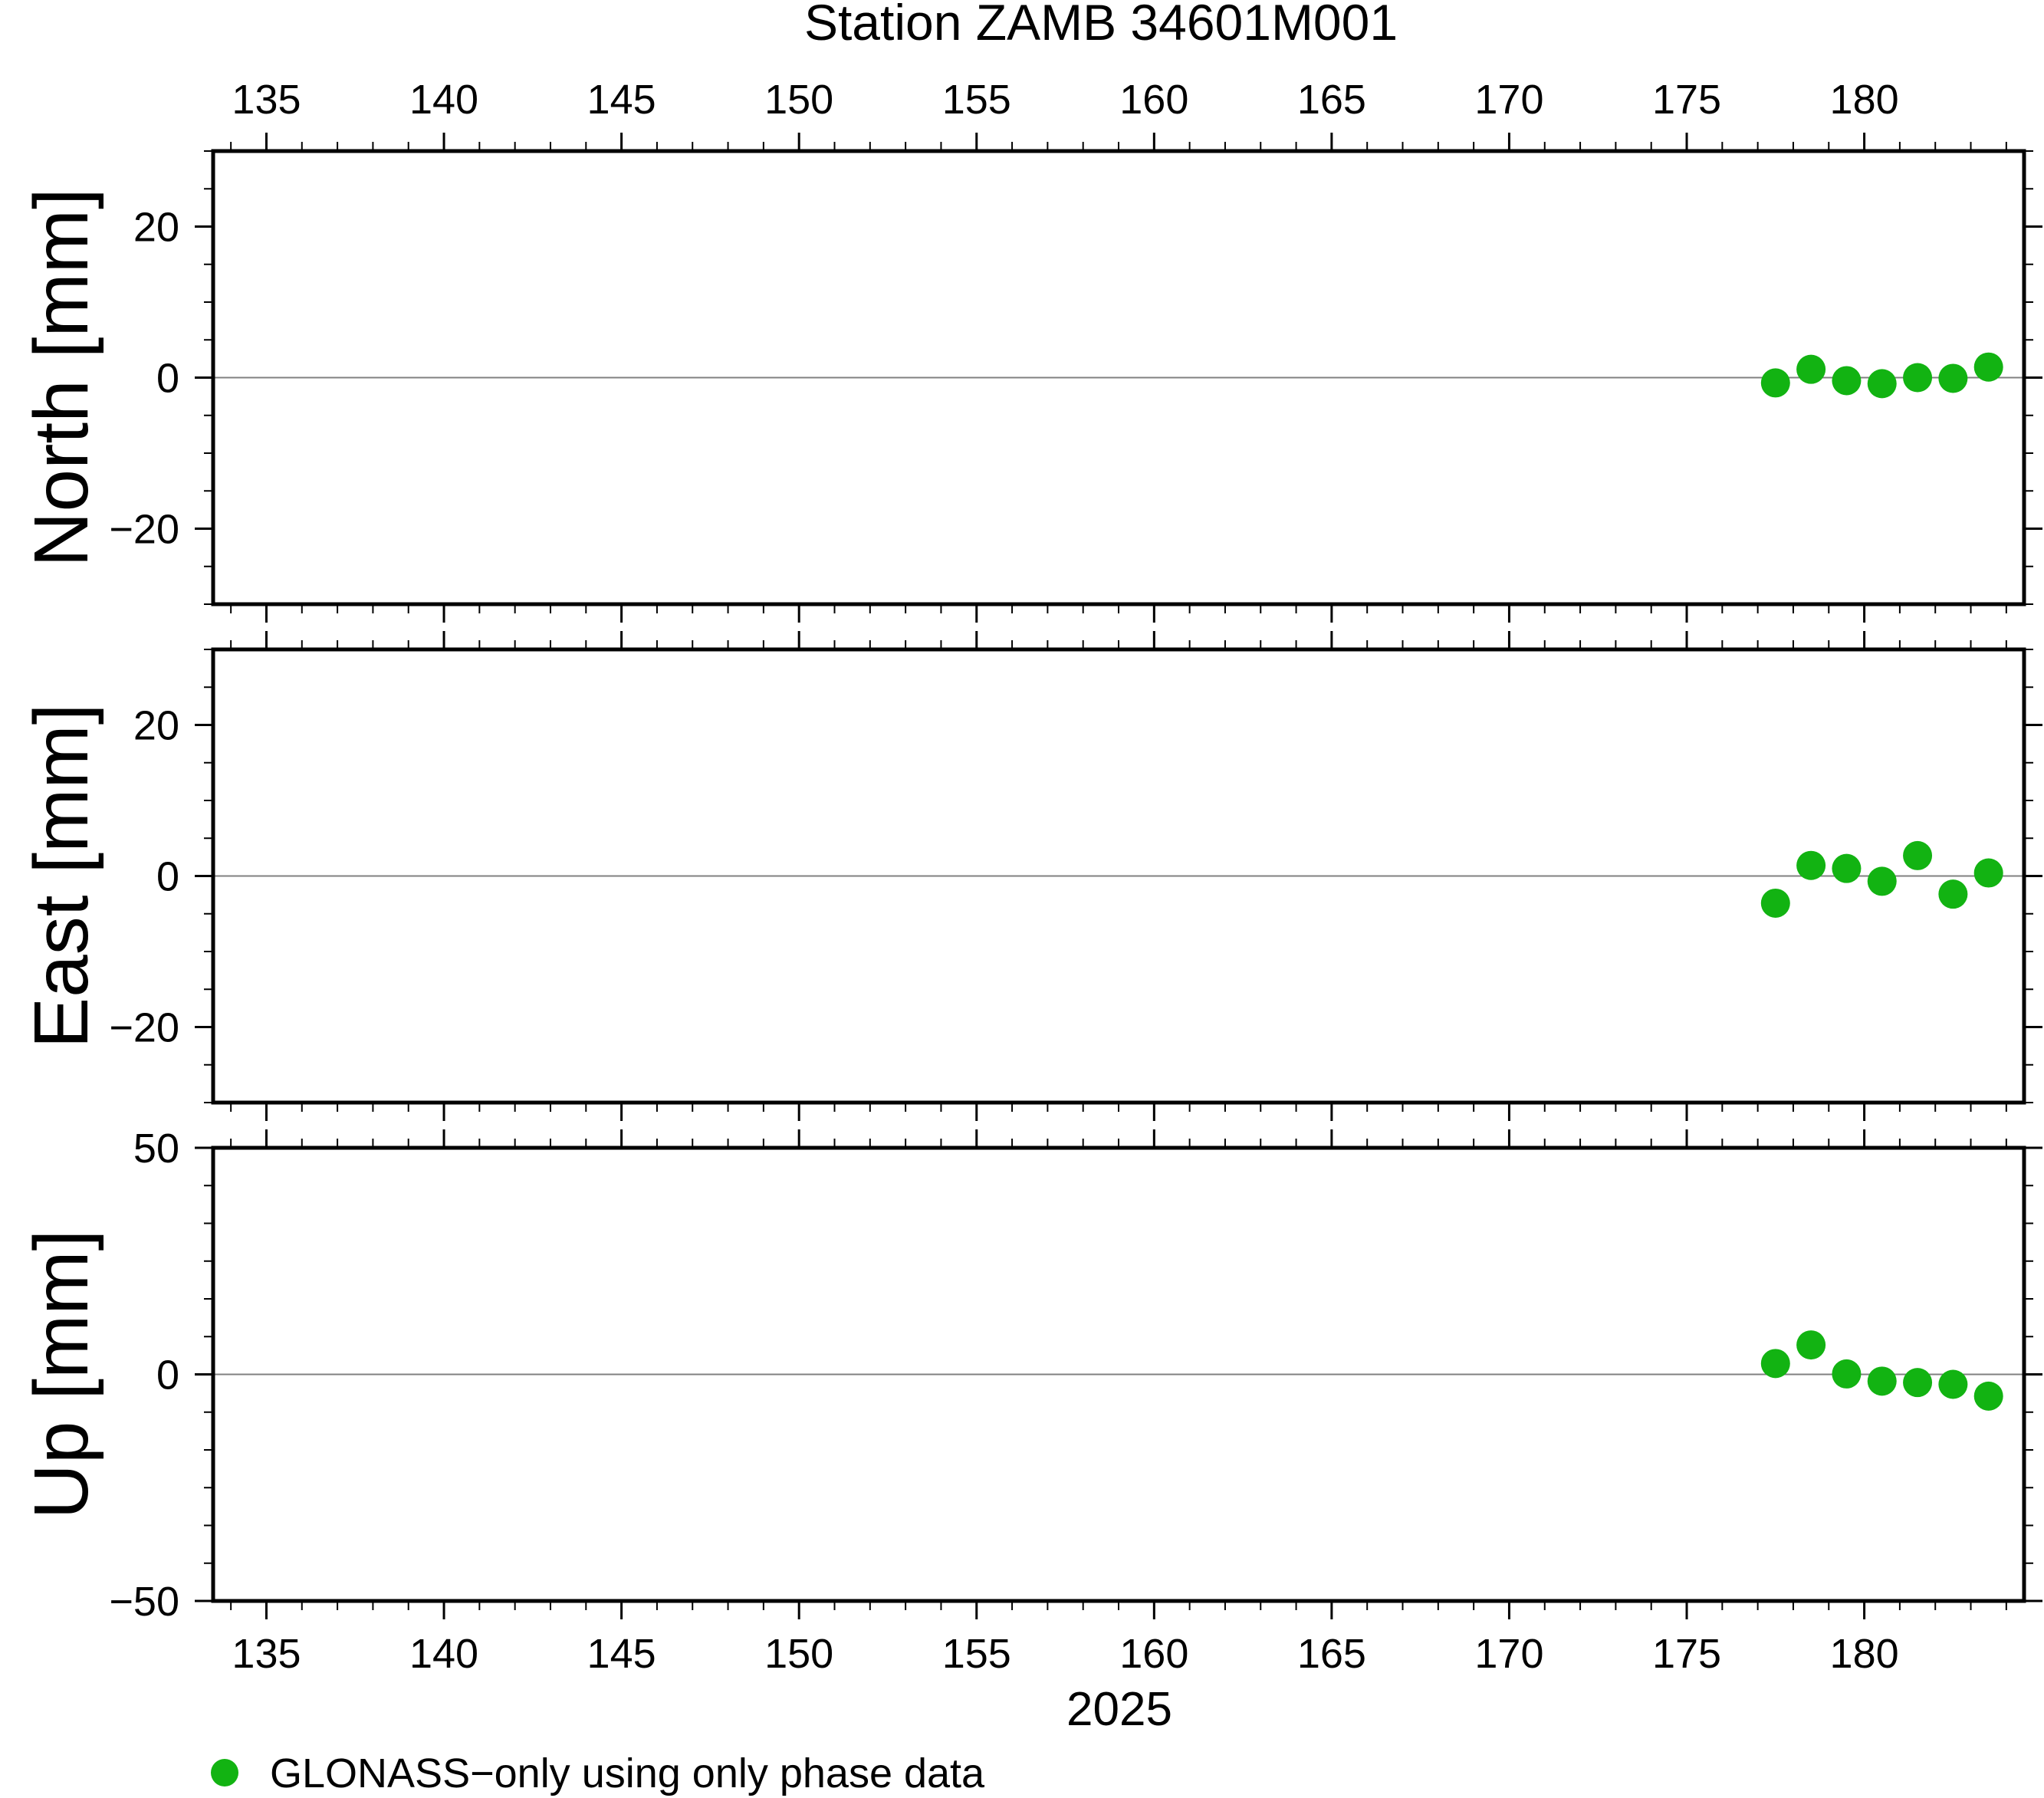  I want to click on bottom-x-axis: 135 140 145 150 155 160 165 170 175 180, so click(1118, 1639).